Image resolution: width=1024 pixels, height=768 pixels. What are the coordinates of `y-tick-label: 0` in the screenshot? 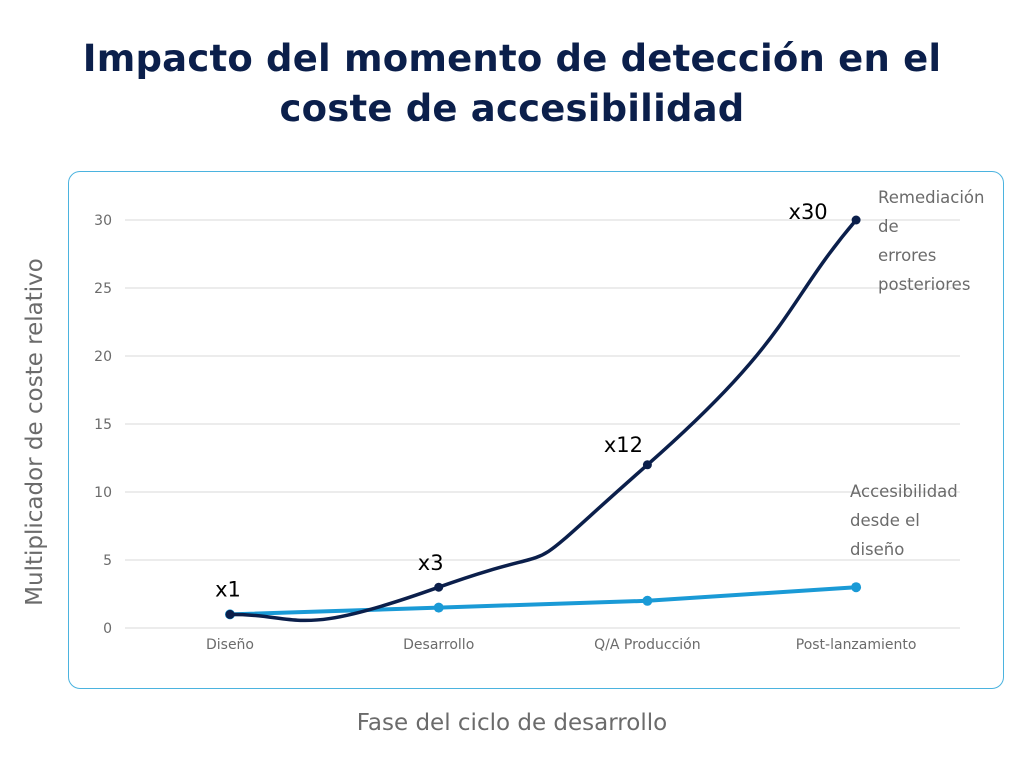 It's located at (107, 629).